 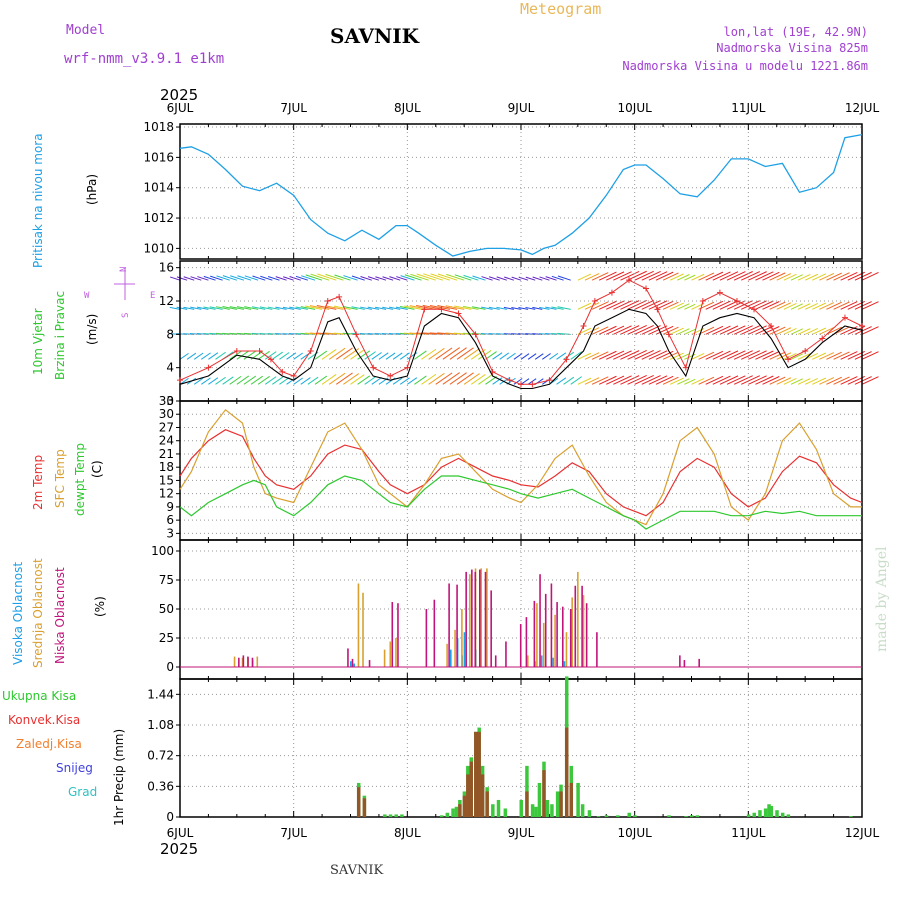 I want to click on pressure-ylabel: Pritisak na nivou mora, so click(x=38, y=200).